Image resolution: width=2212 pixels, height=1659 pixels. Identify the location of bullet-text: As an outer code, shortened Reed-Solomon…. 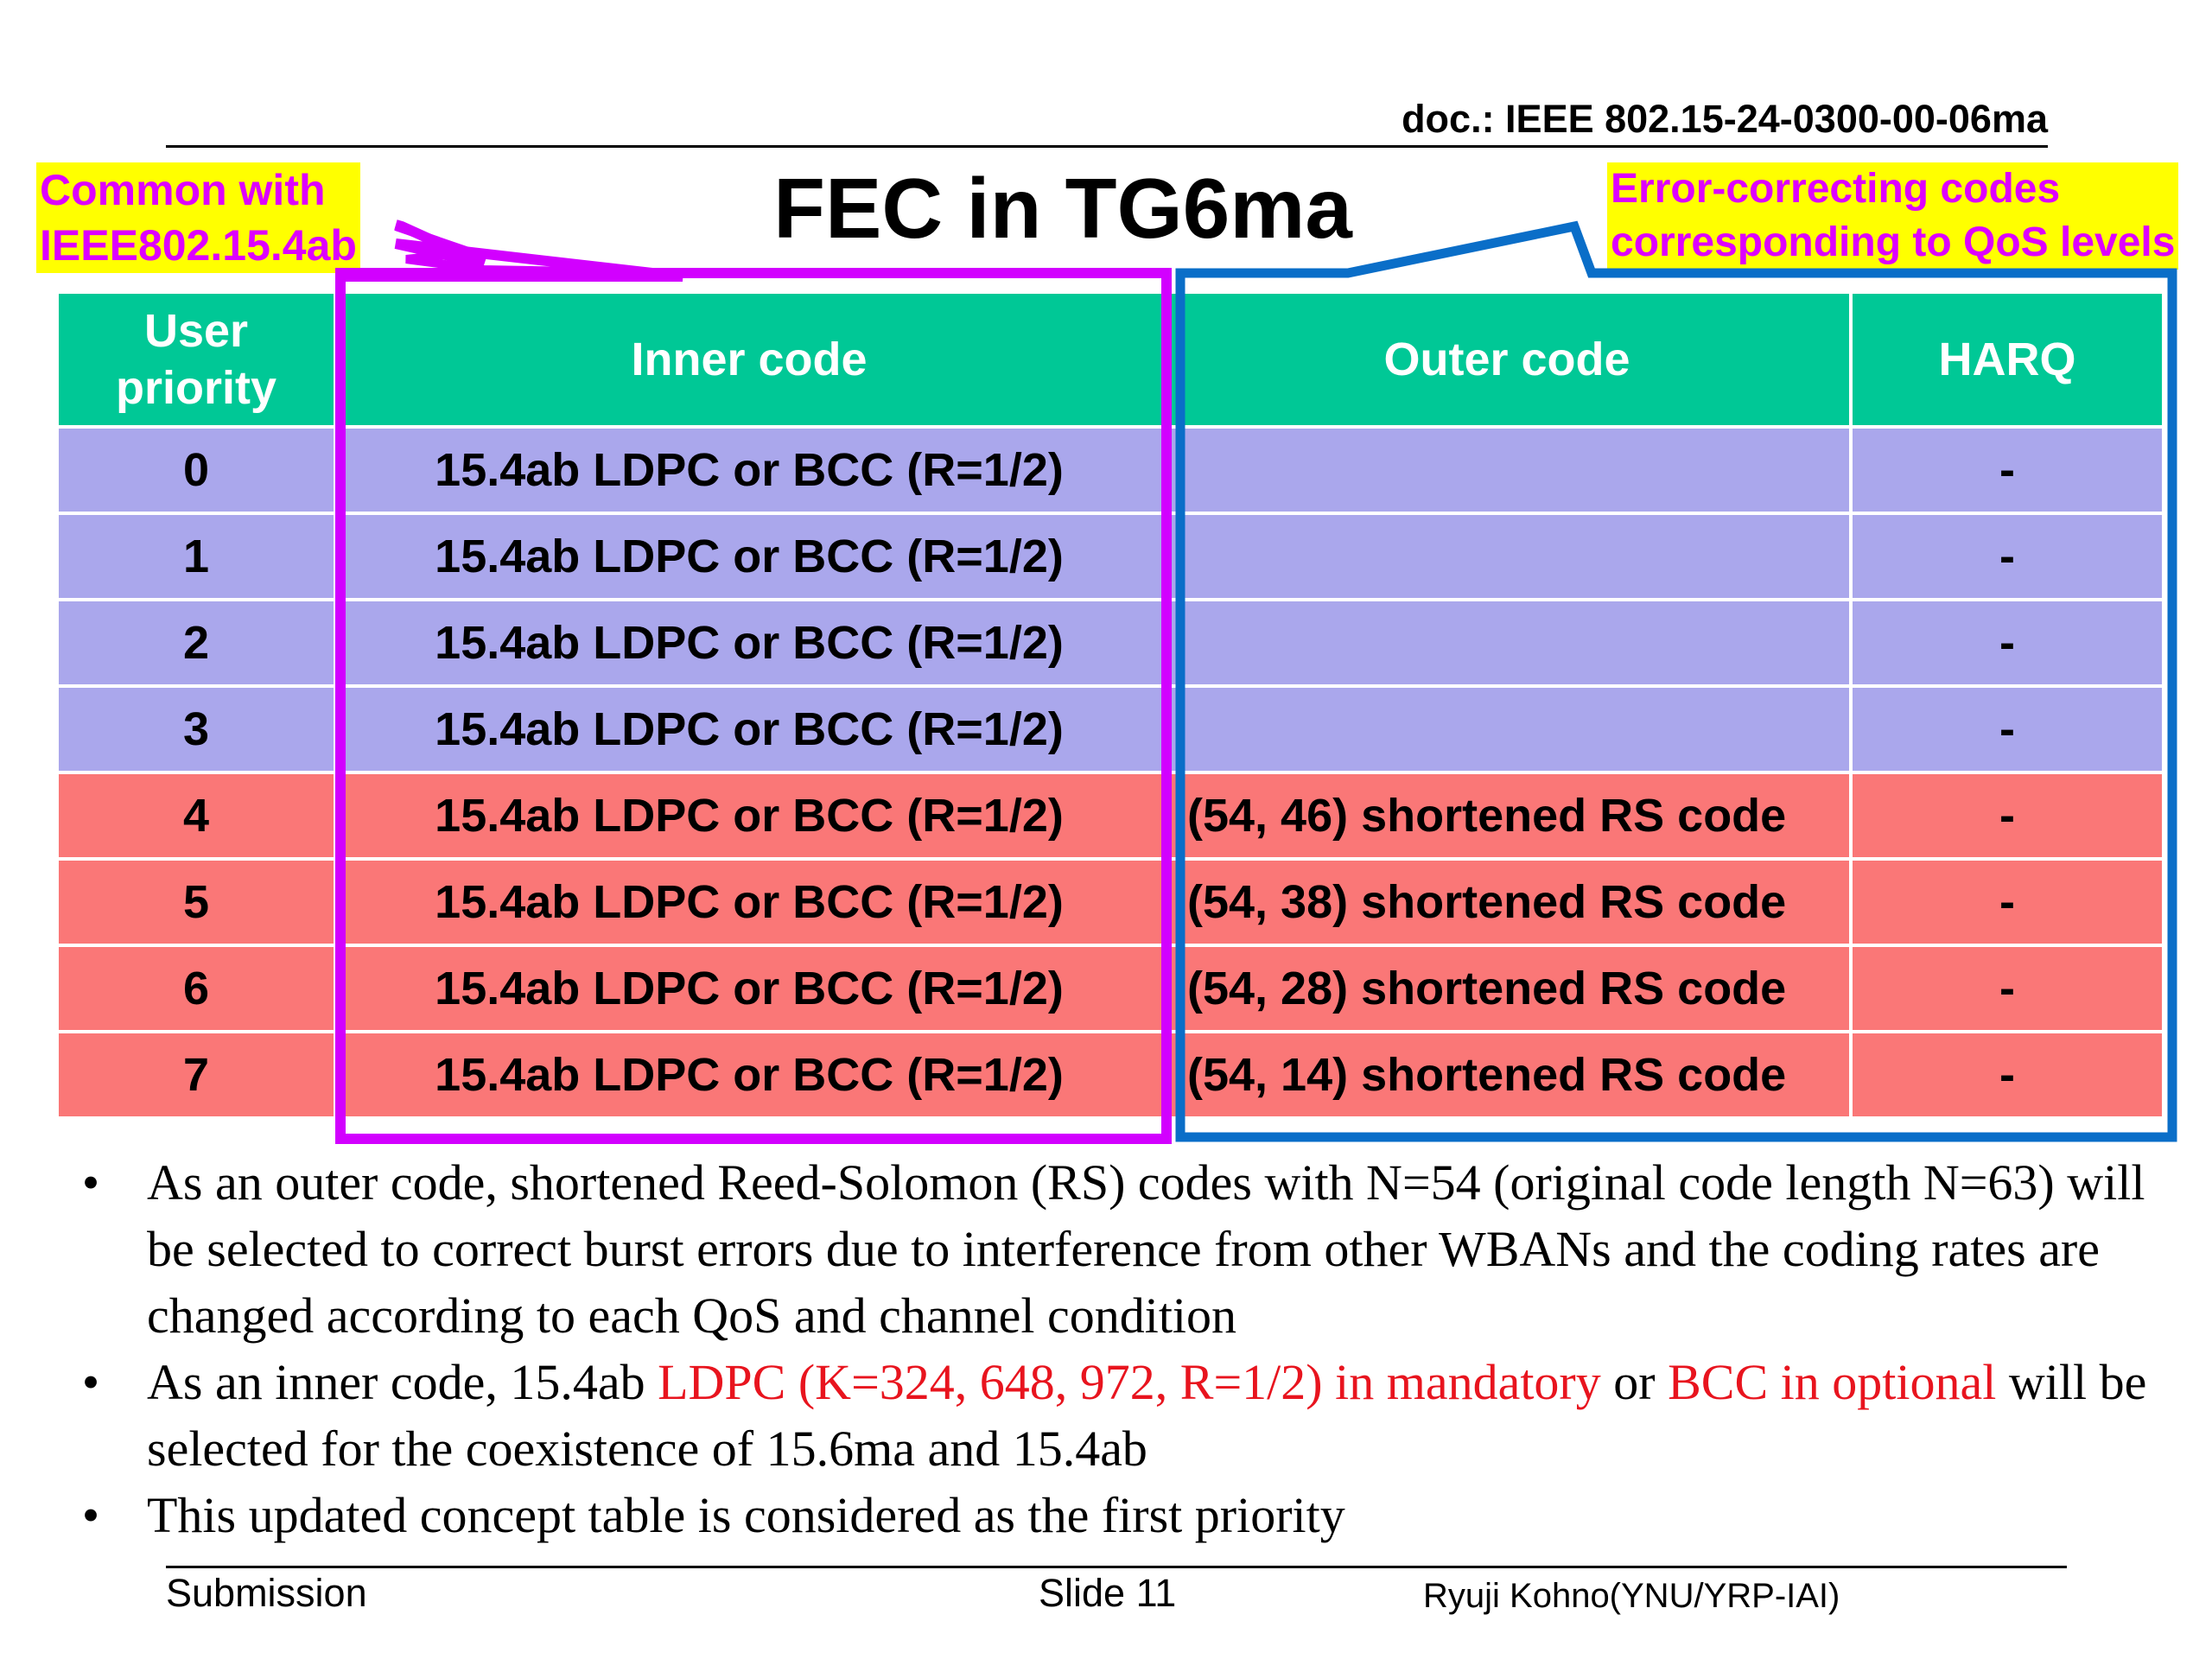
(1146, 1249).